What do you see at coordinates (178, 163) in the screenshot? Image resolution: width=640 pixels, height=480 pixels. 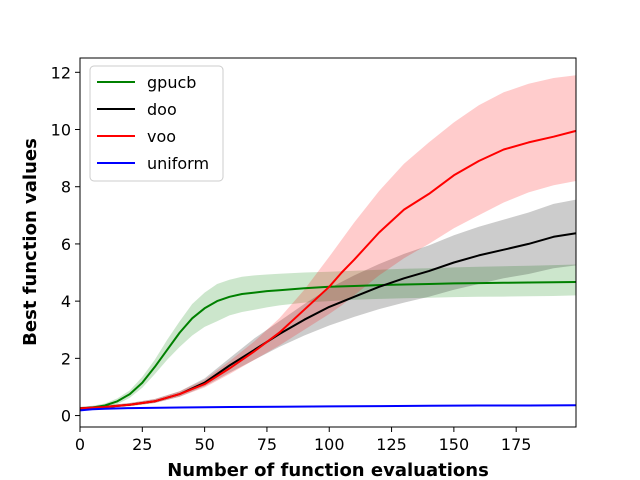 I see `legend-label-uniform: uniform` at bounding box center [178, 163].